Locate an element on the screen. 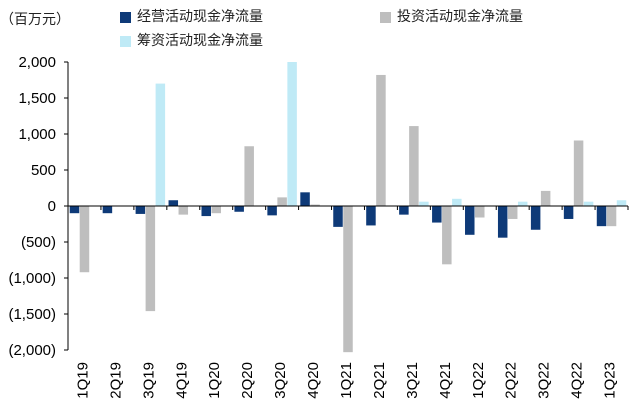 The image size is (635, 405). x-tick-label: 2Q19 is located at coordinates (115, 380).